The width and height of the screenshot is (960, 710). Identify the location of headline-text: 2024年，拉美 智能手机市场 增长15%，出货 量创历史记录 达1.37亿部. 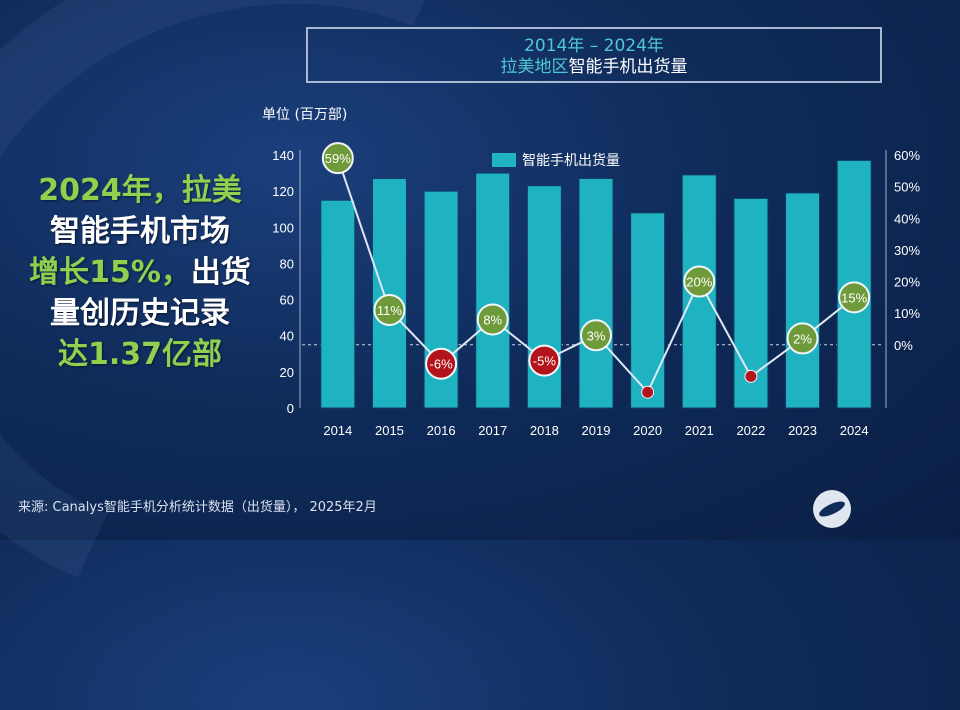
(140, 272).